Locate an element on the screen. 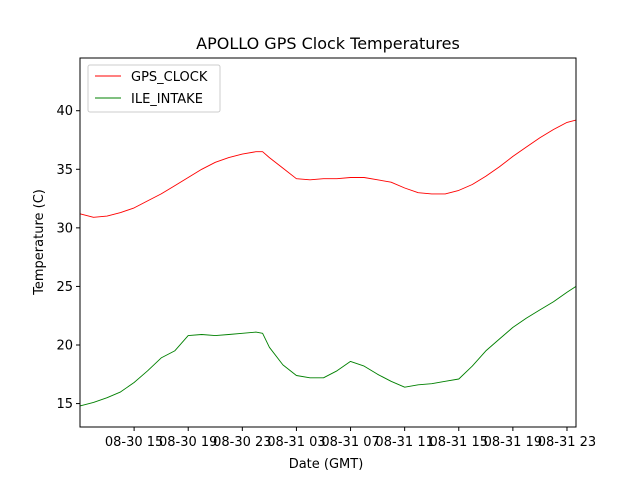 Image resolution: width=640 pixels, height=480 pixels. legend: GPS_CLOCK ILE_INTAKE is located at coordinates (154, 88).